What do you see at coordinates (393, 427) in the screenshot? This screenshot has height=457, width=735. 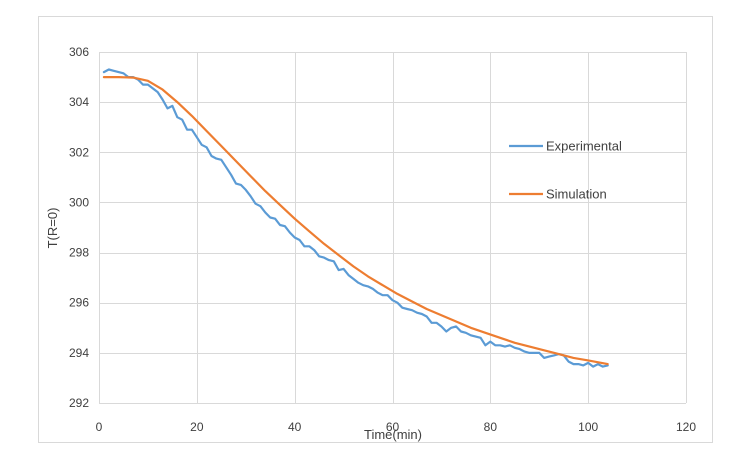 I see `x-tick-label: 60` at bounding box center [393, 427].